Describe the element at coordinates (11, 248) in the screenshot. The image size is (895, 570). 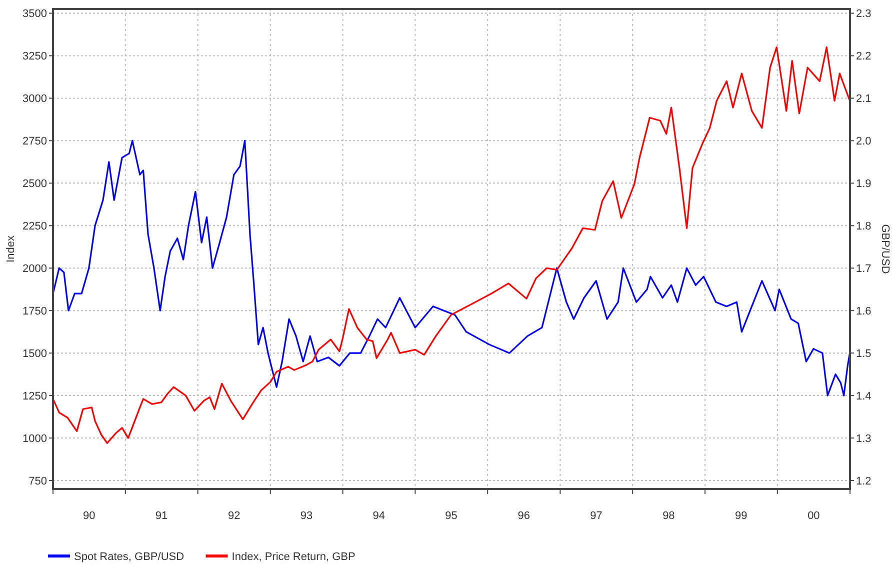
I see `y-axis-title: Index` at that location.